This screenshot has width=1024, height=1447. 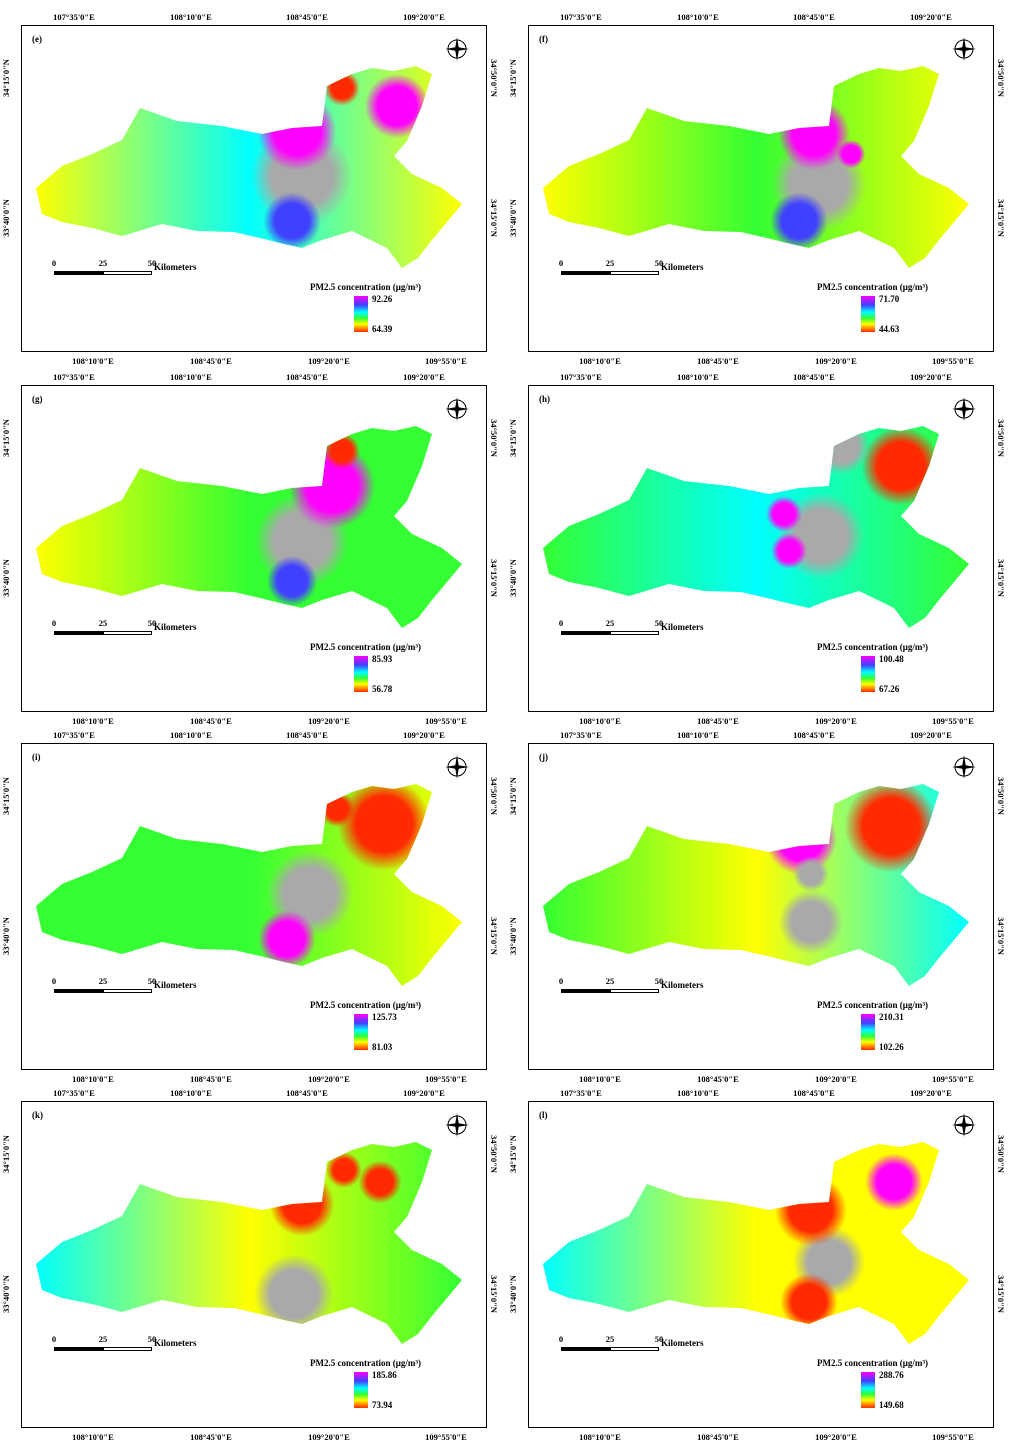 I want to click on legend-max-value: 71.70, so click(x=889, y=299).